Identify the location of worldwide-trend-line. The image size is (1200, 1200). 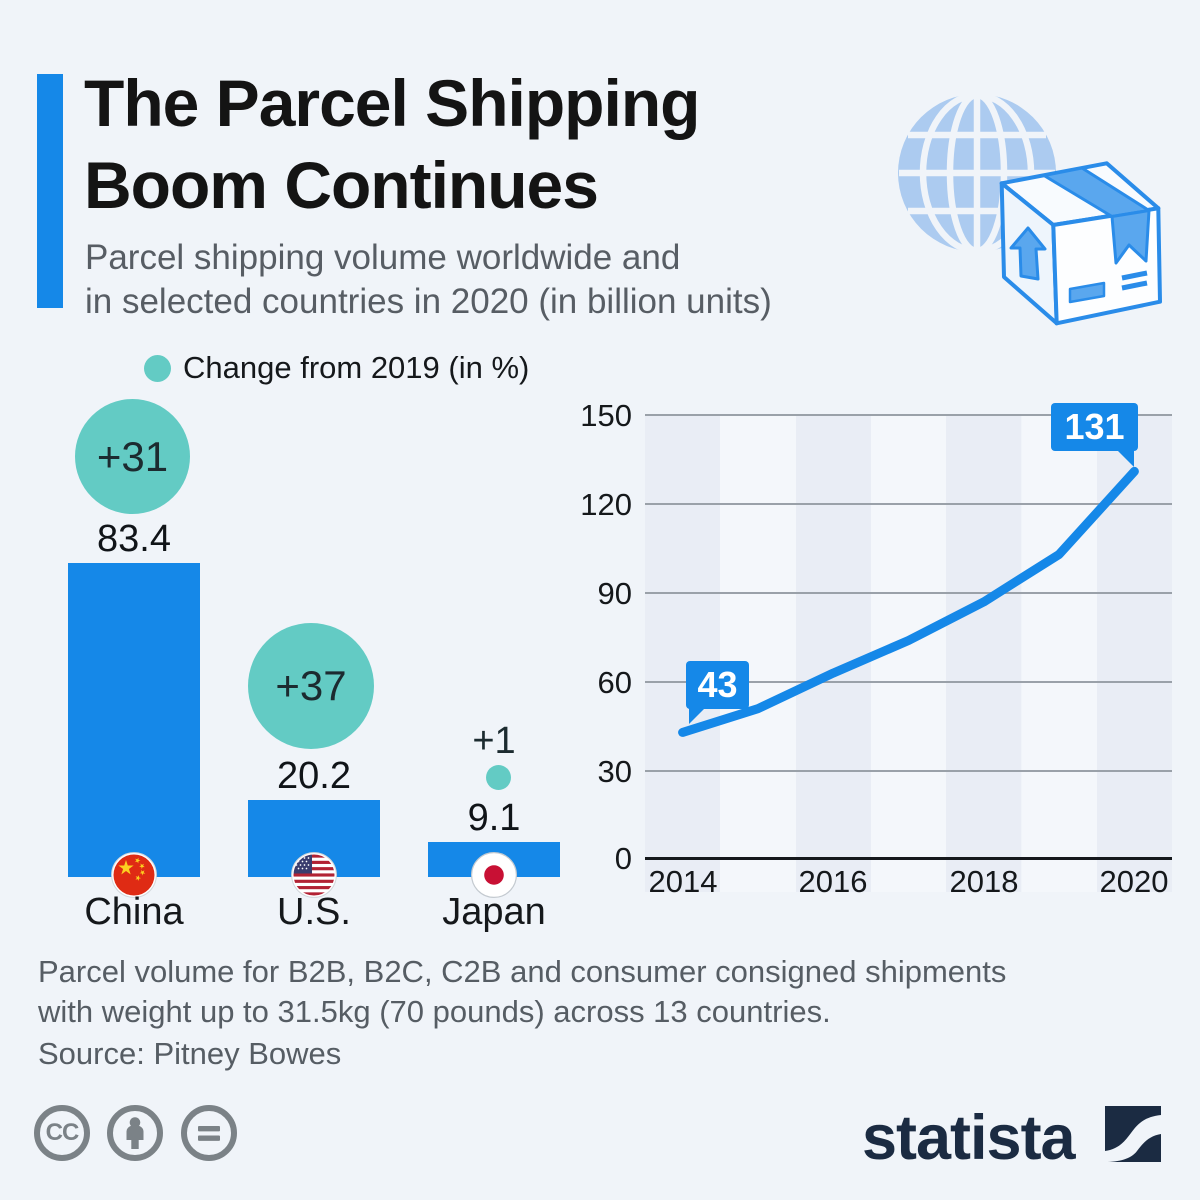
(908, 601).